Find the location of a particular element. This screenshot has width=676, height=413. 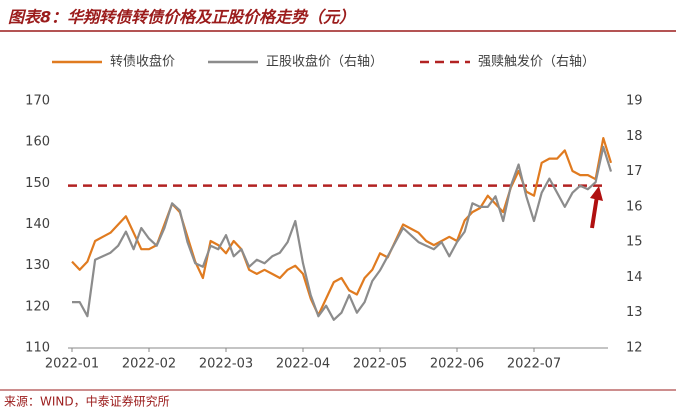

x-tick-label: 2022-04 is located at coordinates (303, 364).